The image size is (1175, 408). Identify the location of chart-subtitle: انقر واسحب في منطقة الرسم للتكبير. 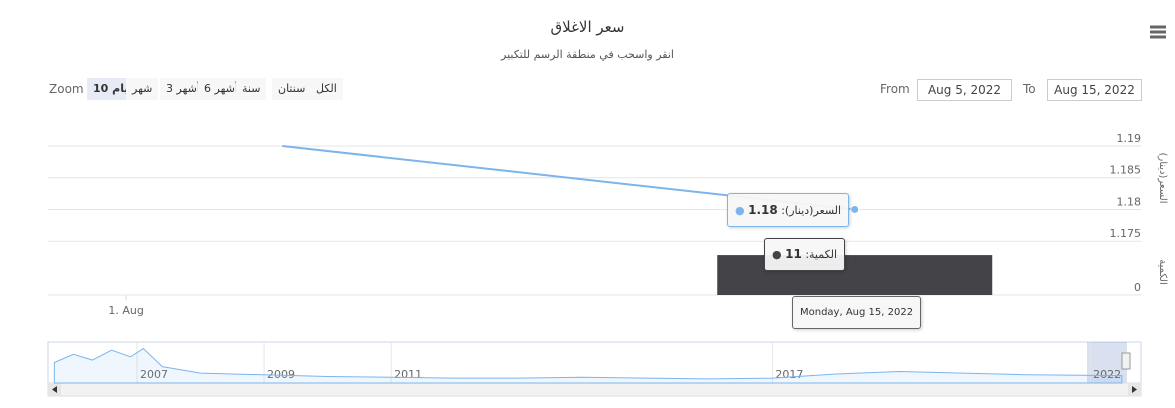
(587, 54).